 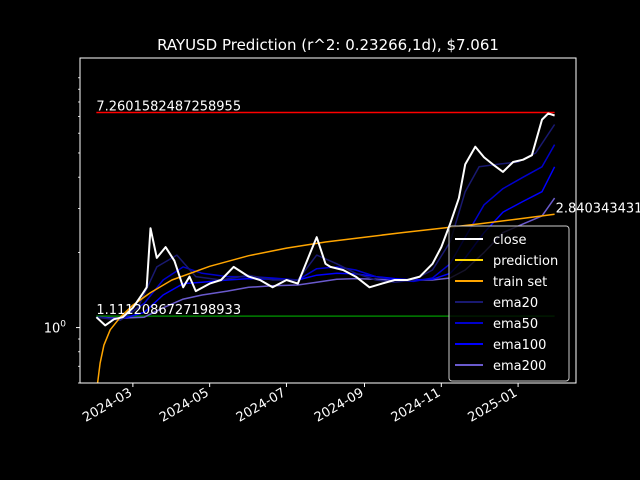 What do you see at coordinates (598, 208) in the screenshot?
I see `prediction-end-label: 2.840343431` at bounding box center [598, 208].